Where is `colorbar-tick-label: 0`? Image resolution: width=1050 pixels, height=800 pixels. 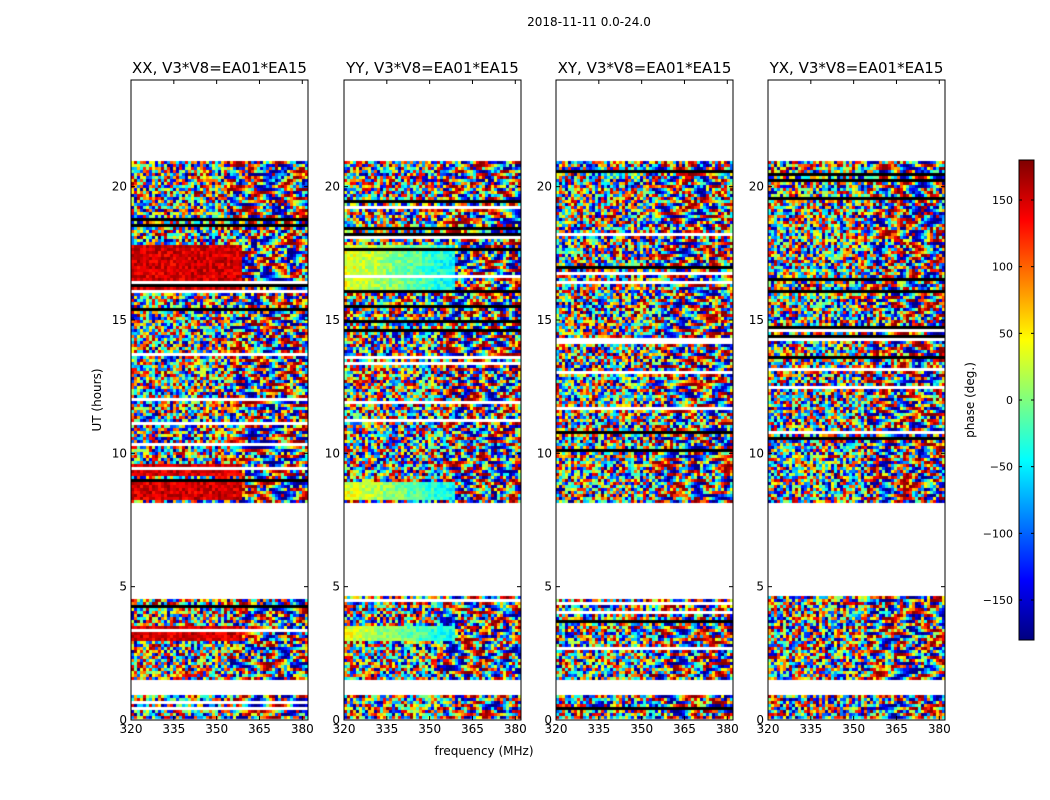 colorbar-tick-label: 0 is located at coordinates (1009, 400).